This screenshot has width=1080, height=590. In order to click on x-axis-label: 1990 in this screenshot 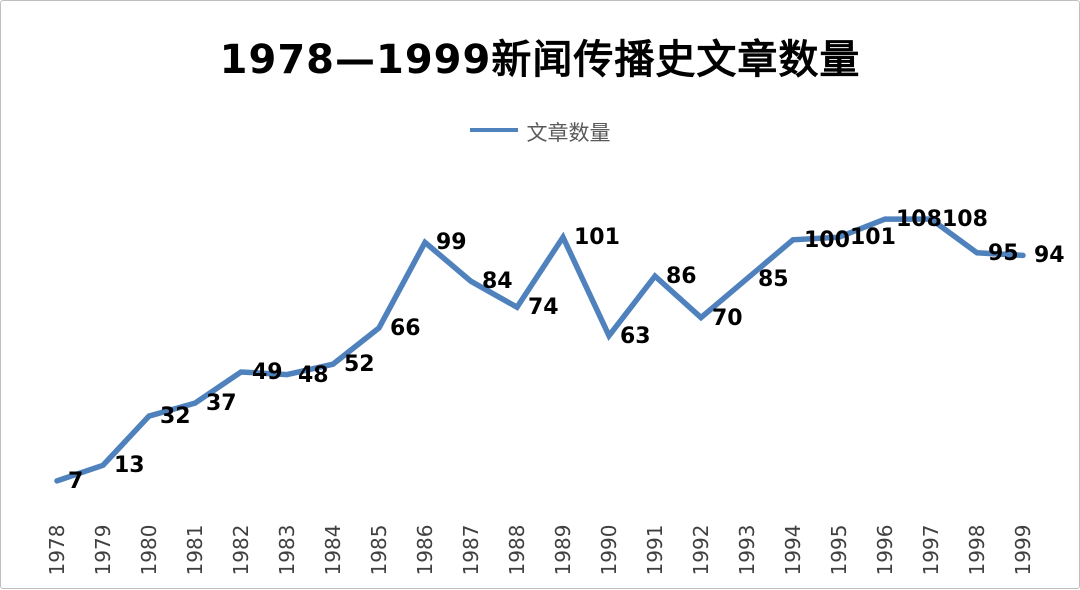, I will do `click(609, 550)`.